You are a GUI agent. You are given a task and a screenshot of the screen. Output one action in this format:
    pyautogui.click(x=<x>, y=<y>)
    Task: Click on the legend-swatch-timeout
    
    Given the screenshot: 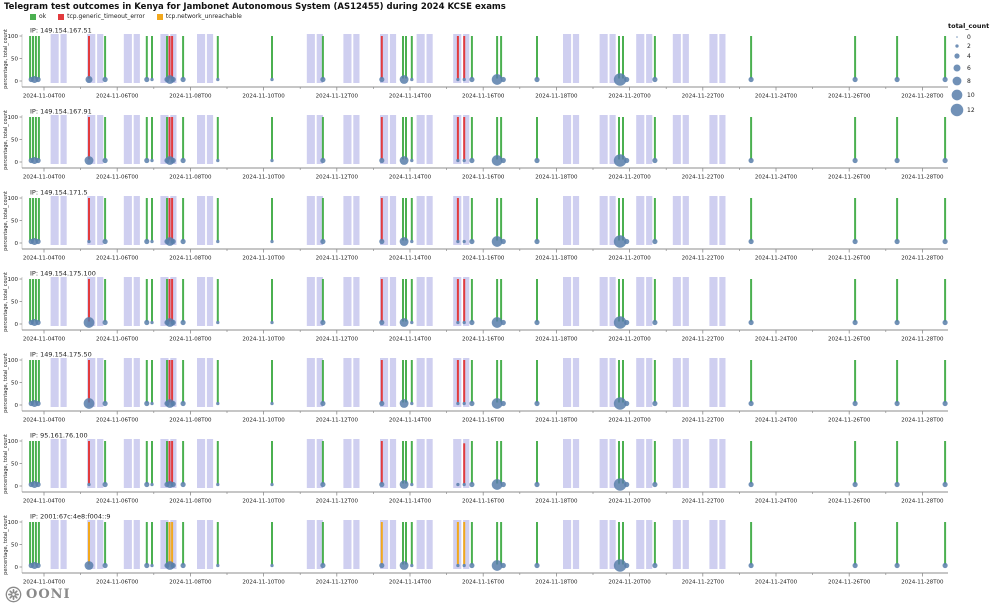 What is the action you would take?
    pyautogui.click(x=61, y=16)
    